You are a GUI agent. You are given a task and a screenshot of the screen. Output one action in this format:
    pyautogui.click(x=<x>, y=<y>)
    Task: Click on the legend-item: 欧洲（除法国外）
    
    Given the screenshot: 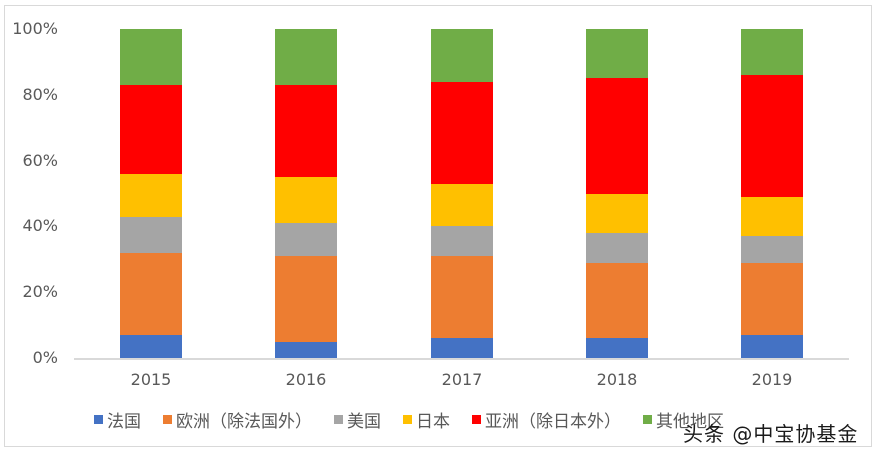 What is the action you would take?
    pyautogui.click(x=237, y=419)
    